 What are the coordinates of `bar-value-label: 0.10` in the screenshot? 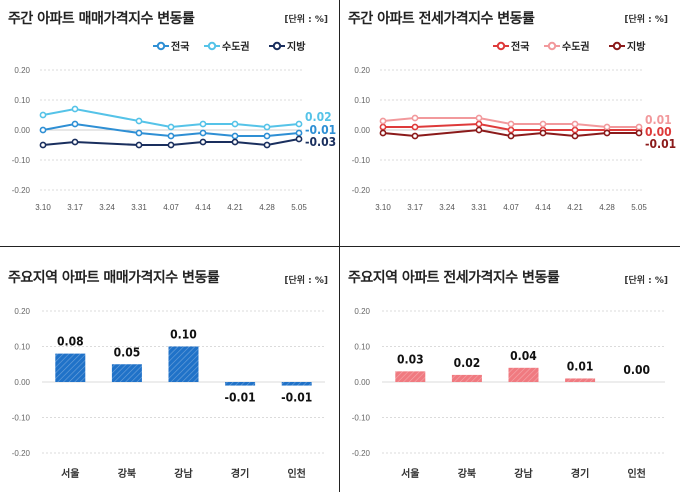 It's located at (183, 335).